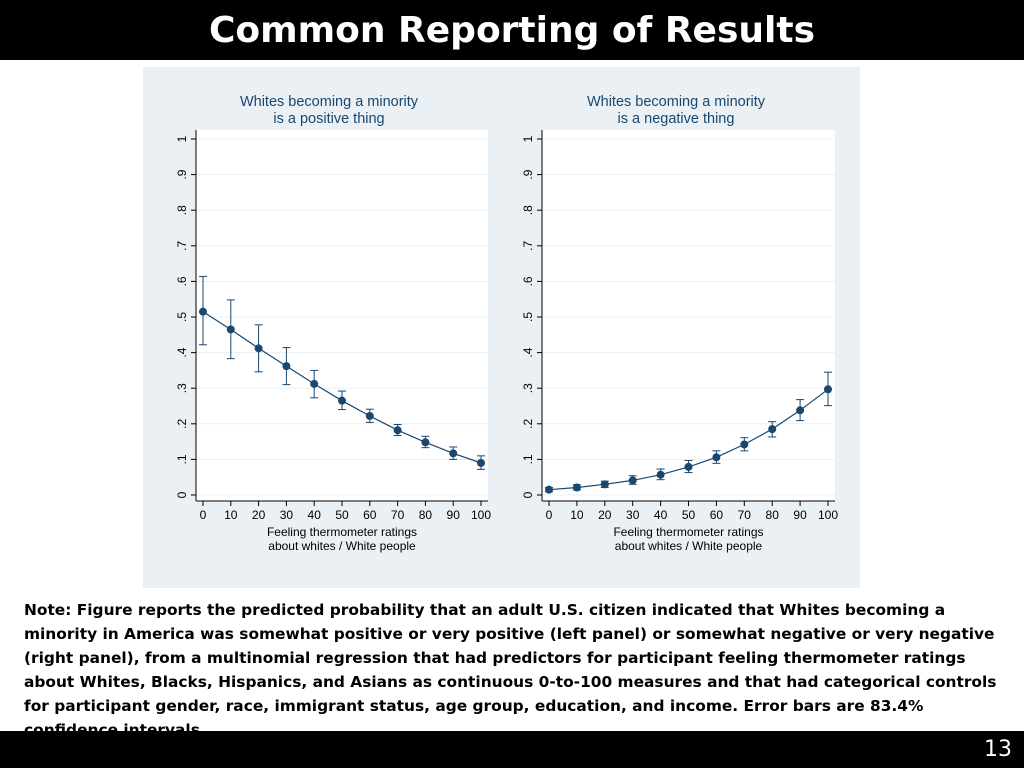 The width and height of the screenshot is (1024, 768). What do you see at coordinates (577, 515) in the screenshot?
I see `panel-2-x-tick-label-1: 10` at bounding box center [577, 515].